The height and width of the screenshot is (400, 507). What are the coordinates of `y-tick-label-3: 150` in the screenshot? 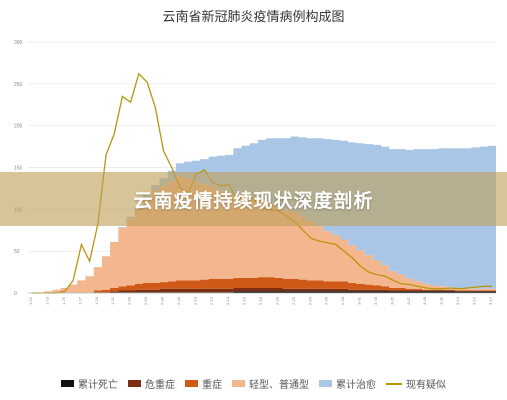 It's located at (18, 169).